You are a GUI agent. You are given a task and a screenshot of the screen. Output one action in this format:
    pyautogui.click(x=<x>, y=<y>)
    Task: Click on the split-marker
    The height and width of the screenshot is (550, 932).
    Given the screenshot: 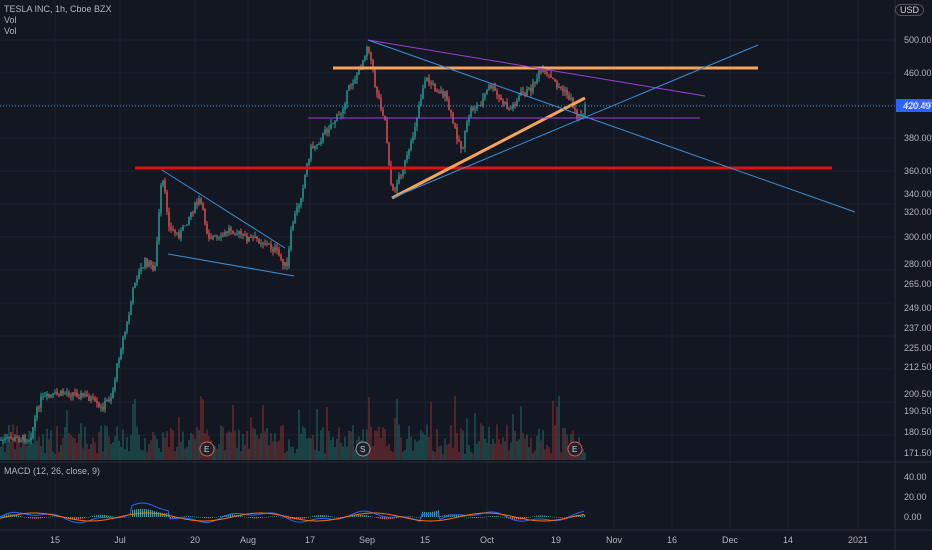 What is the action you would take?
    pyautogui.click(x=363, y=449)
    